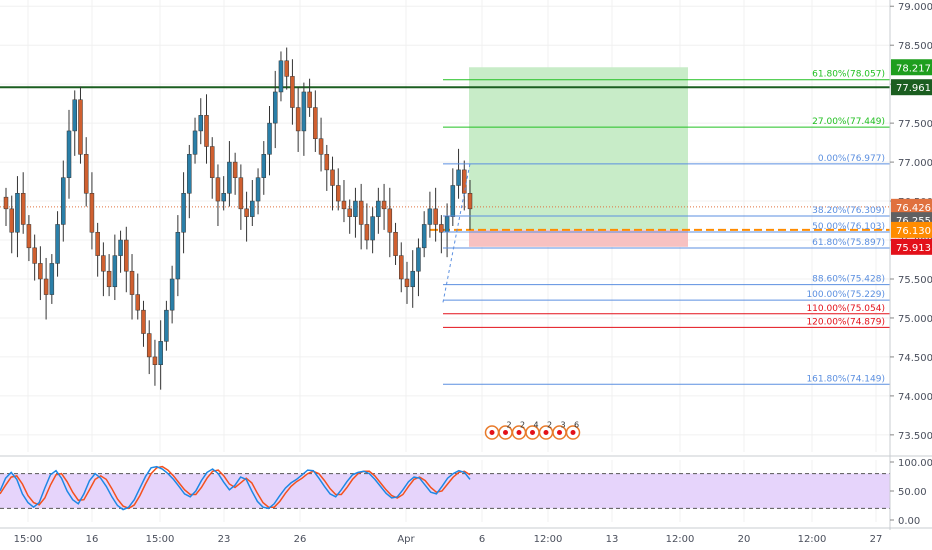  What do you see at coordinates (300, 539) in the screenshot?
I see `time-tick-label: 26` at bounding box center [300, 539].